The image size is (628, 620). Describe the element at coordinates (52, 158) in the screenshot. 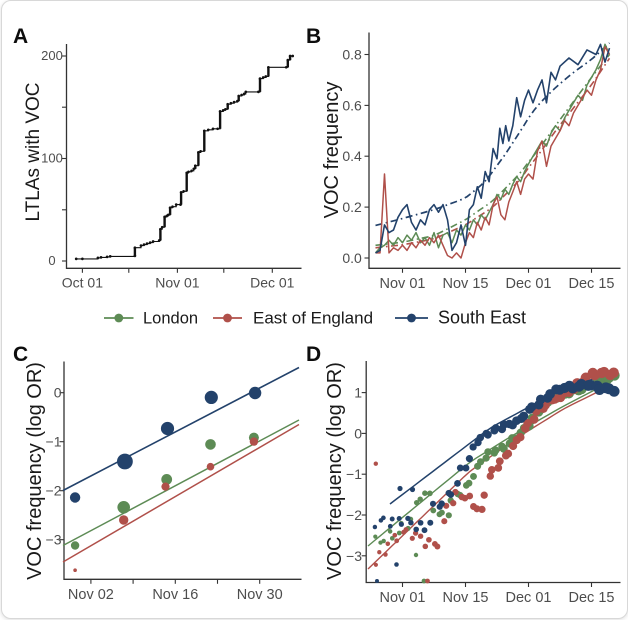

I see `svg-text: 100` at that location.